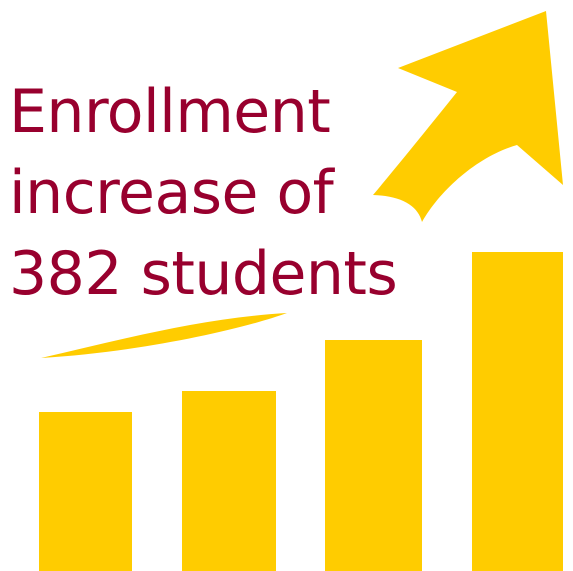 This screenshot has height=571, width=573. Describe the element at coordinates (203, 274) in the screenshot. I see `headline-line-3: 382 students` at that location.